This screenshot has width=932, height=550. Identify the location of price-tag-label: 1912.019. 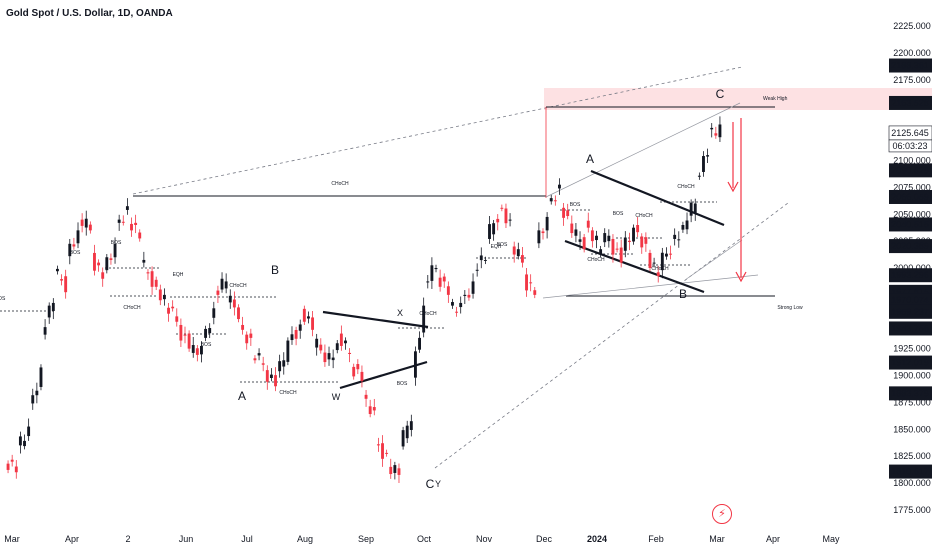
(910, 363).